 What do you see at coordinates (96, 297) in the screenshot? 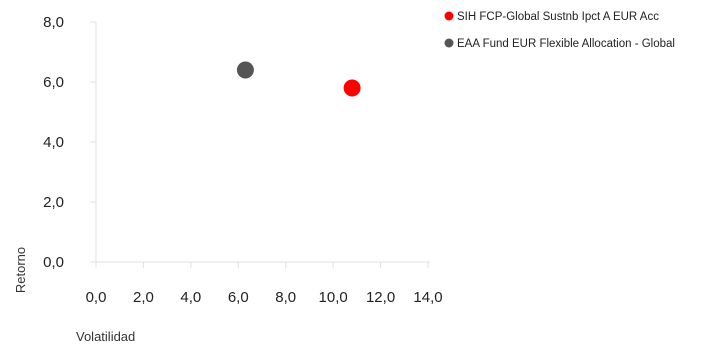
I see `x-tick-label: 0,0` at bounding box center [96, 297].